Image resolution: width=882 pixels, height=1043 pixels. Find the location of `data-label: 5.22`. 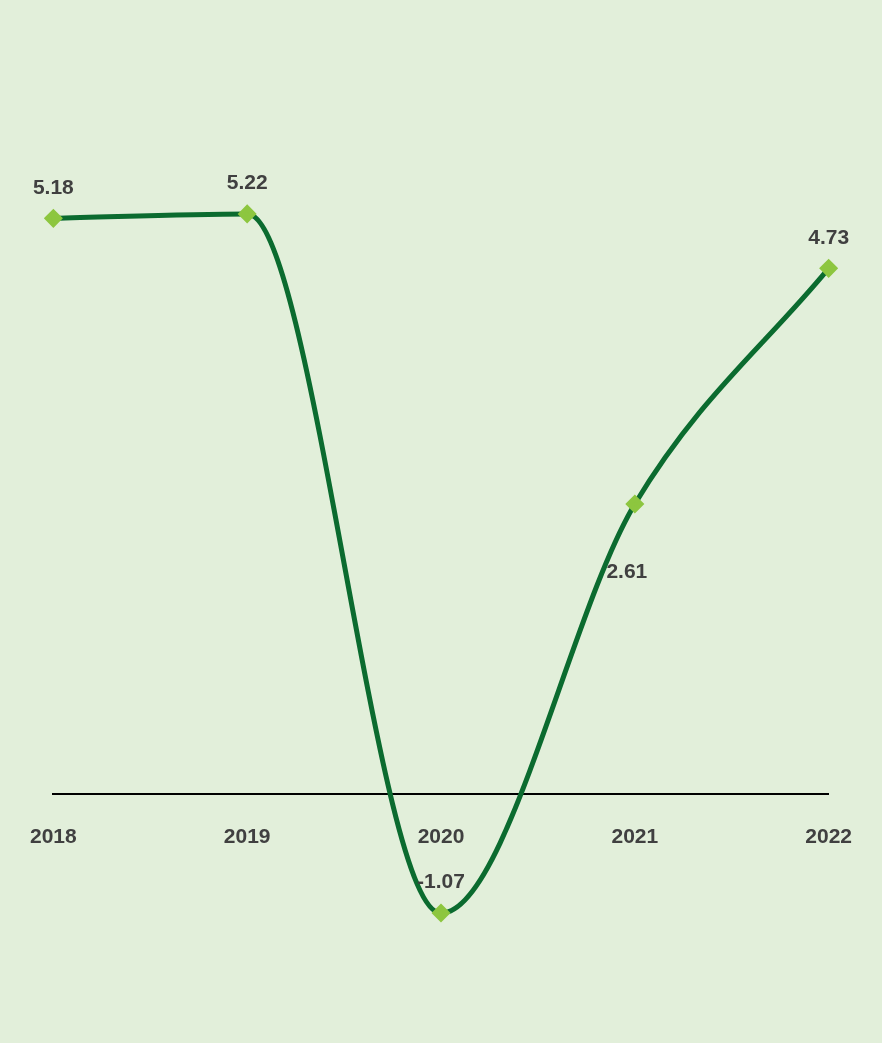

data-label: 5.22 is located at coordinates (247, 182).